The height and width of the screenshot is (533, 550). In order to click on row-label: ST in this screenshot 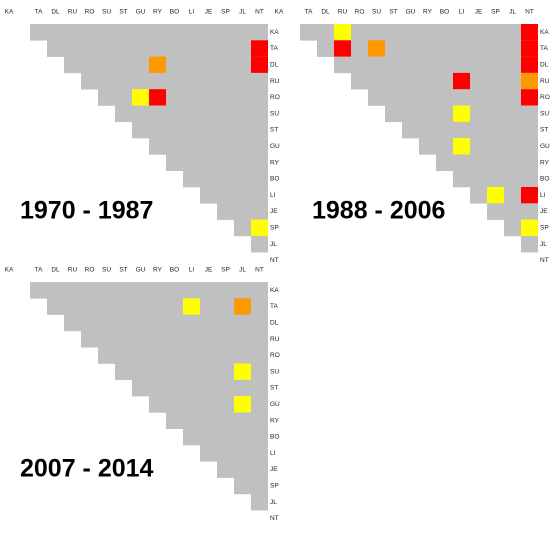, I will do `click(274, 130)`.